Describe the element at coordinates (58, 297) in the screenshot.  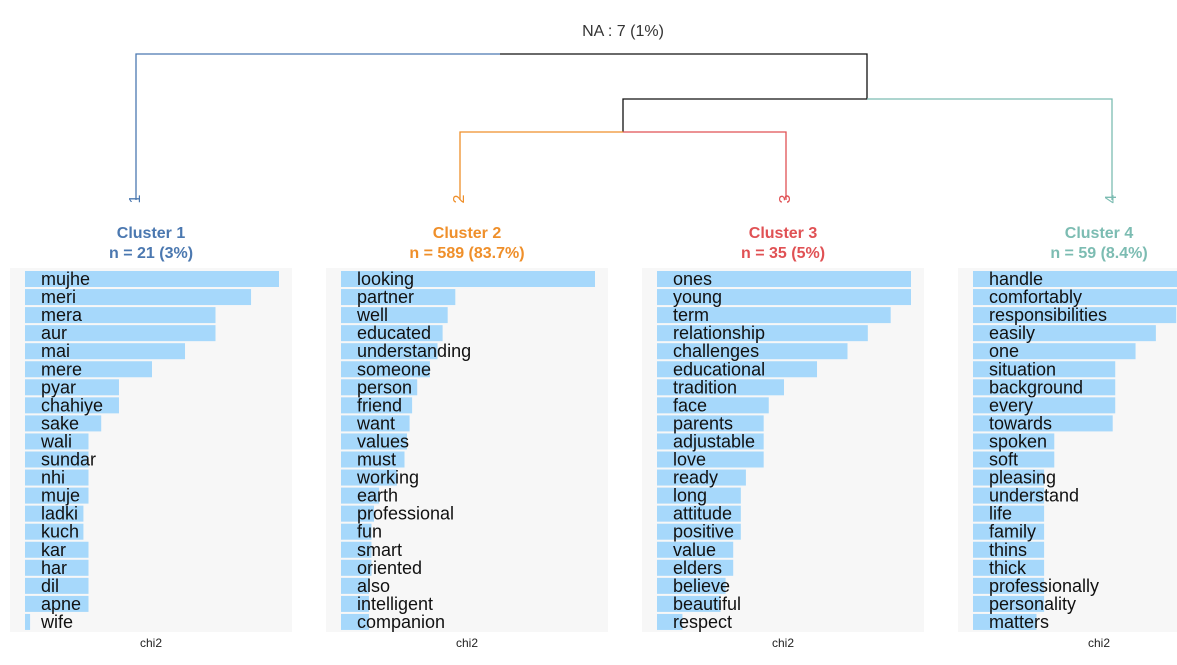
I see `word-label: meri` at that location.